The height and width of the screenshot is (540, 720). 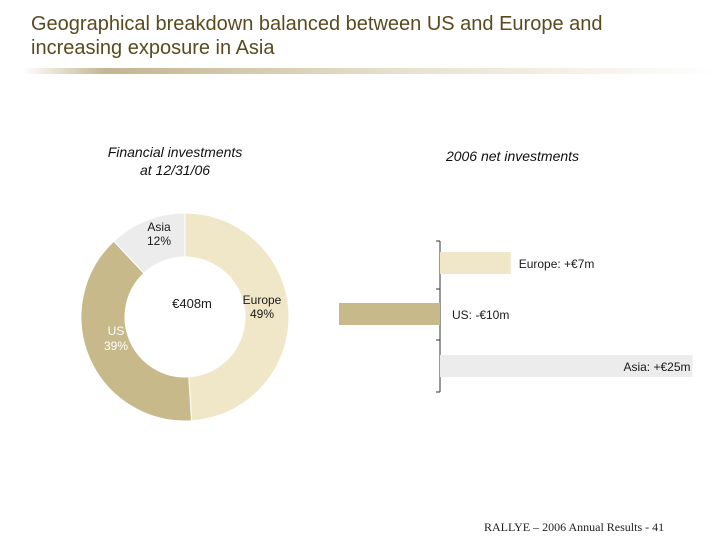 What do you see at coordinates (116, 346) in the screenshot?
I see `donut-pct-us: 39%` at bounding box center [116, 346].